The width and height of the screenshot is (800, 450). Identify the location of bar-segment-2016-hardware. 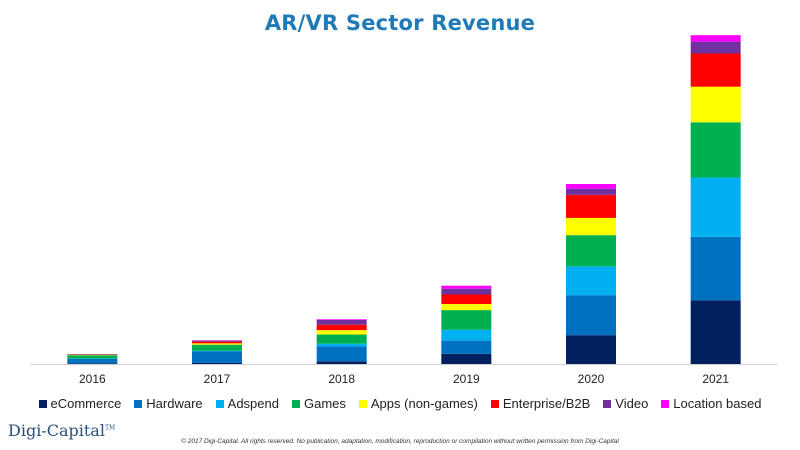
(92, 361).